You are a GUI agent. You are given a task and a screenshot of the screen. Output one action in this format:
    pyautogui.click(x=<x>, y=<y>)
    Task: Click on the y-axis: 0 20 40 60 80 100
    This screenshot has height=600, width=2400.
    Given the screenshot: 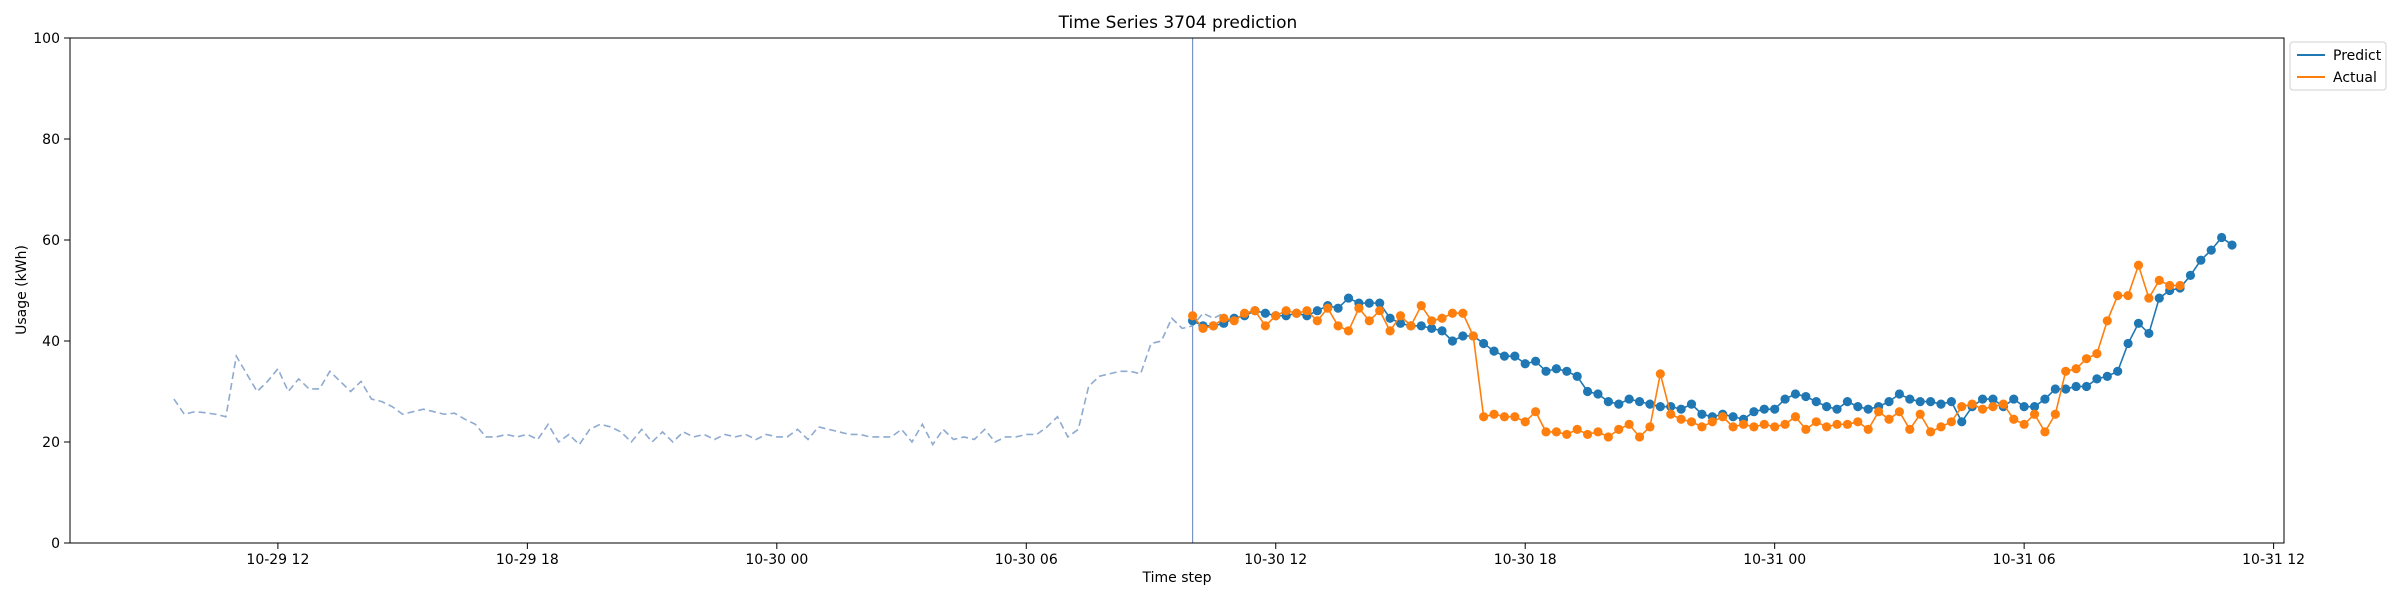 What is the action you would take?
    pyautogui.click(x=51, y=291)
    